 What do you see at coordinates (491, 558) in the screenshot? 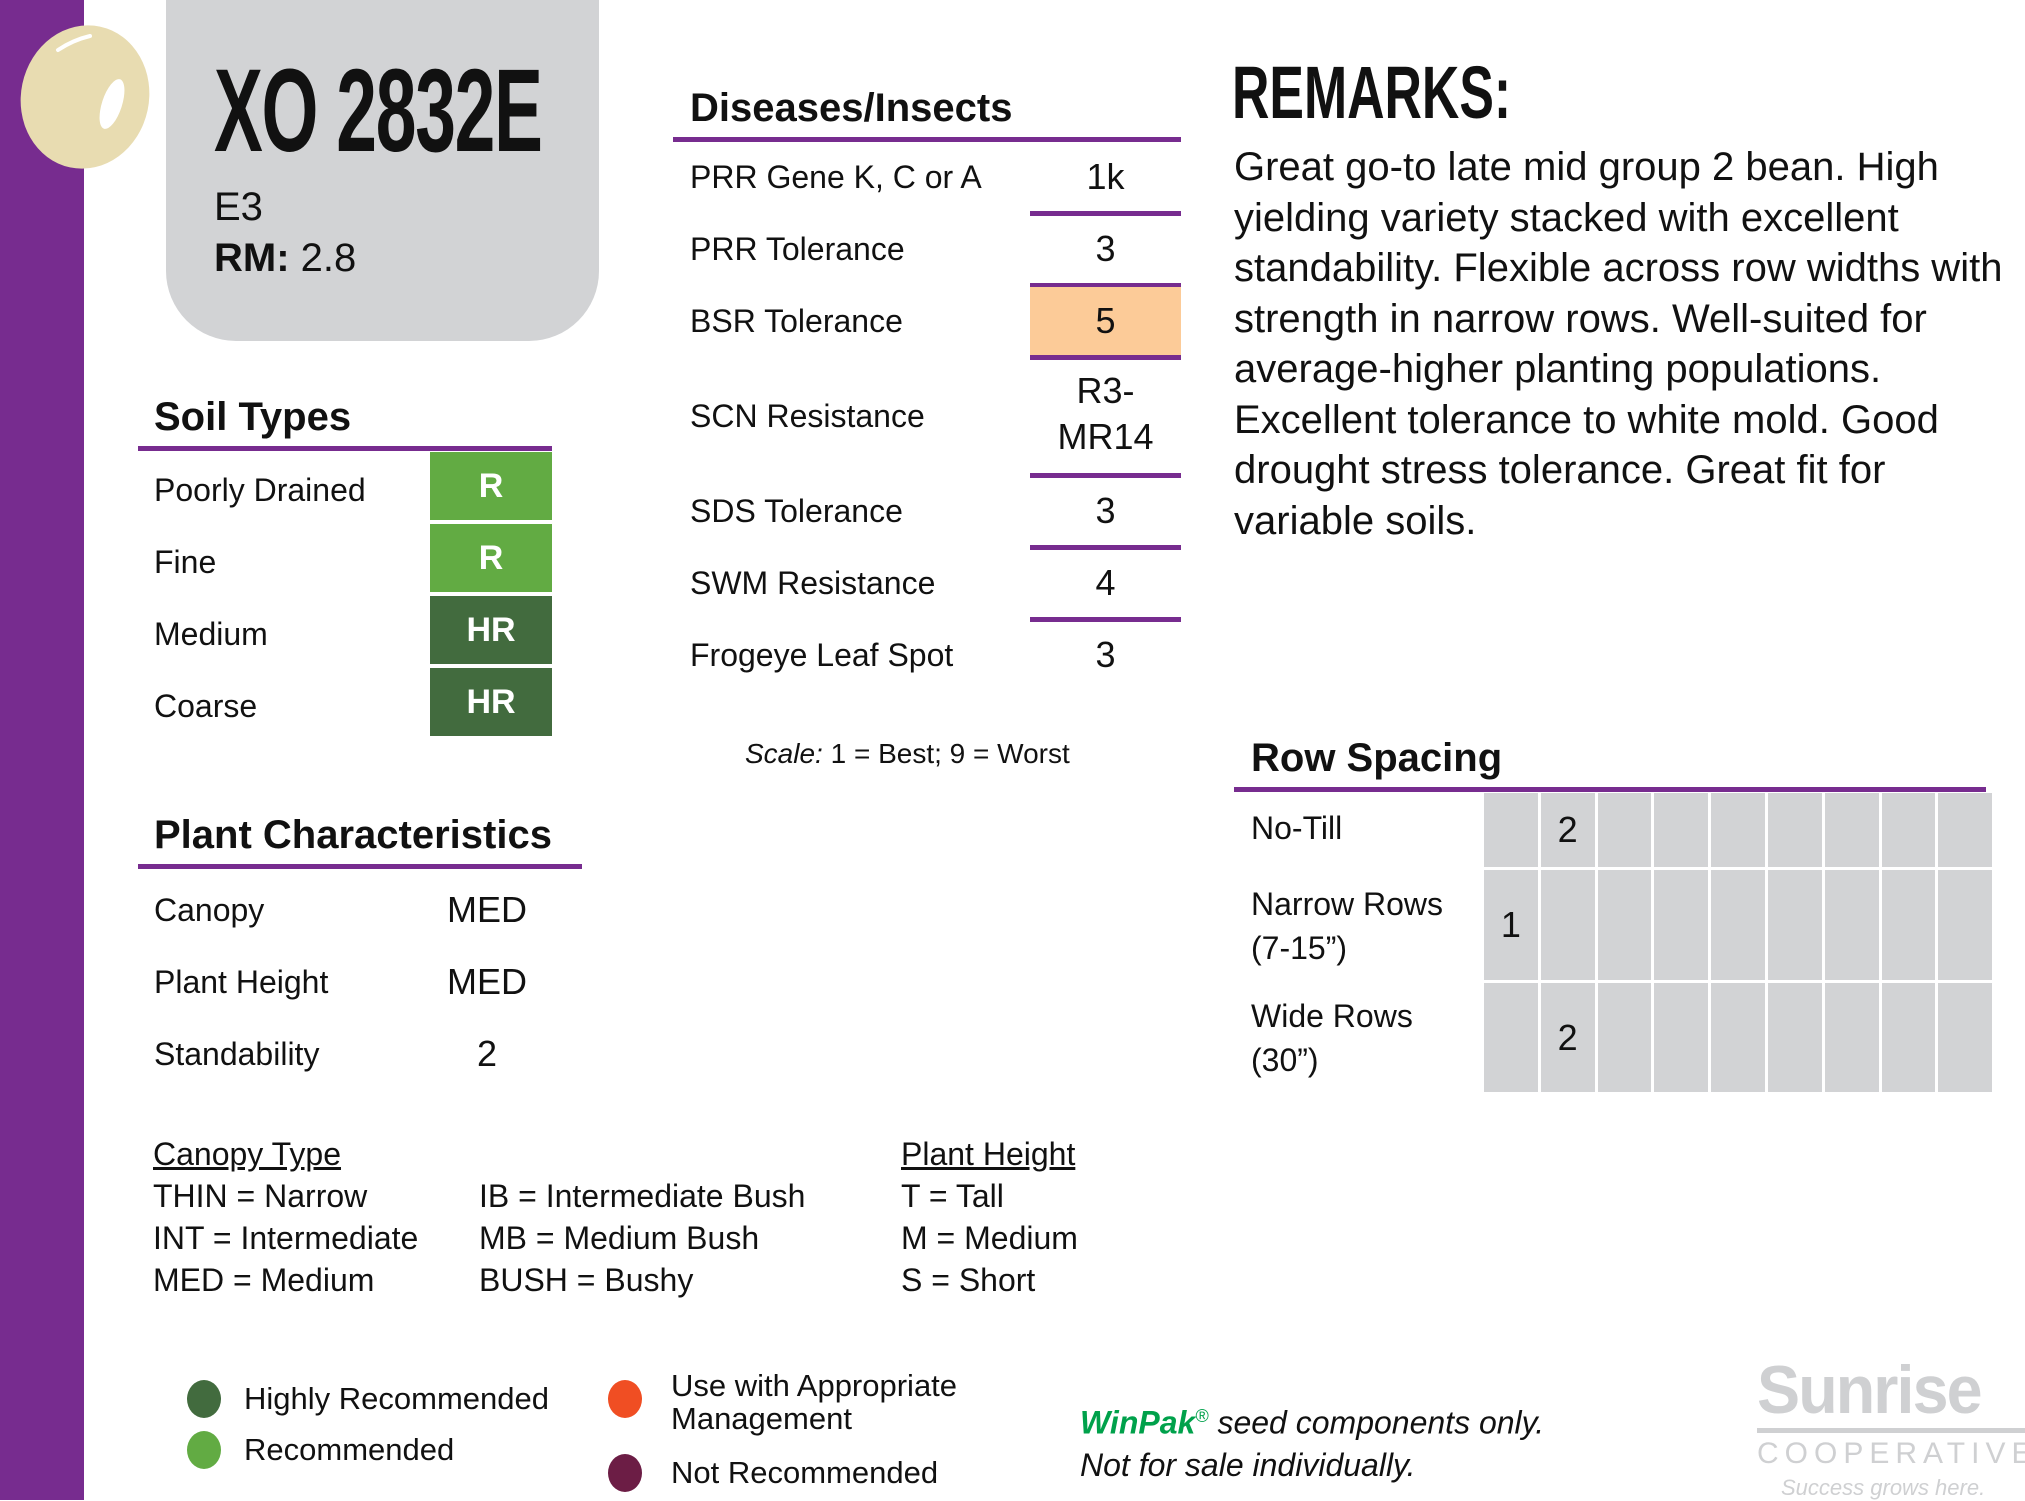
I see `soil-rating-badge: R` at bounding box center [491, 558].